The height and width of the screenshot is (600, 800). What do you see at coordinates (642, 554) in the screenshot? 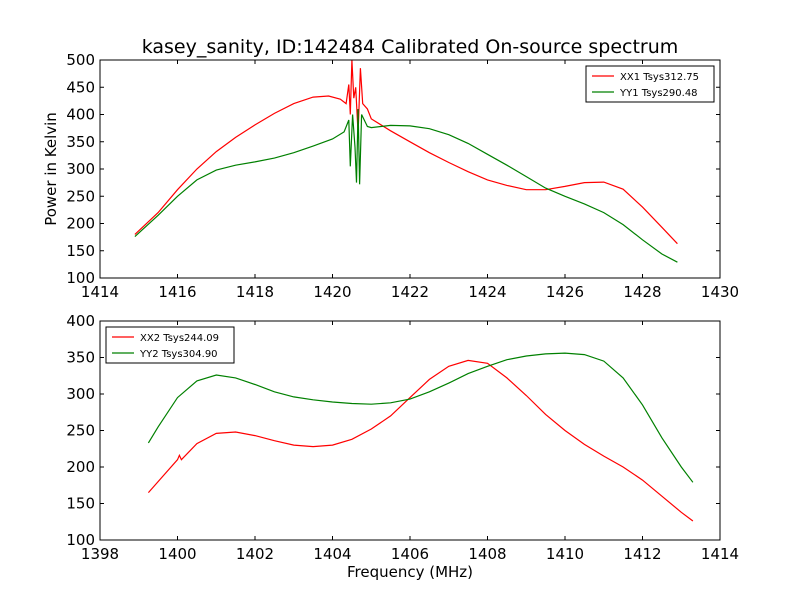
I see `x-tick-label: 1412` at bounding box center [642, 554].